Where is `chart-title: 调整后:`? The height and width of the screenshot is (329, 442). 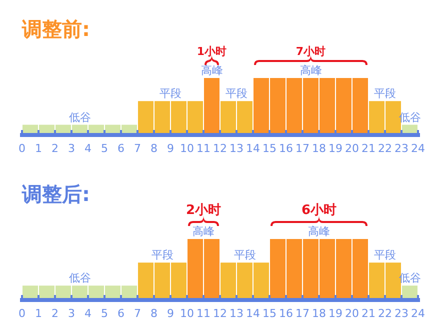 chart-title: 调整后: is located at coordinates (55, 194).